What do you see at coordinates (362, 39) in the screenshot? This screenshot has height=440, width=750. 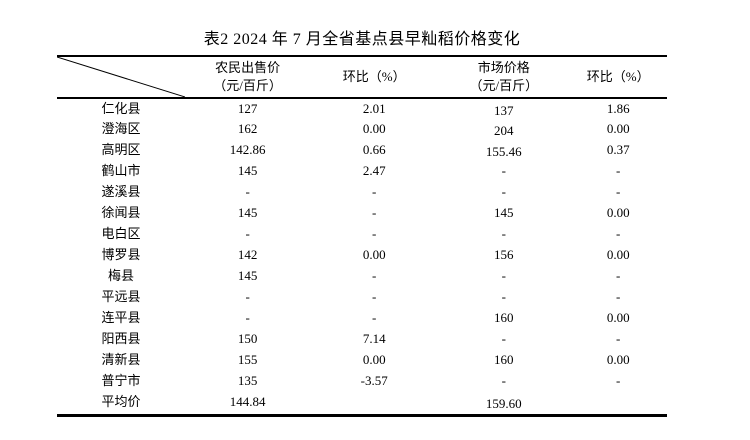 I see `table-title: 表2 2024 年 7 月全省基点县早籼稻价格变化` at bounding box center [362, 39].